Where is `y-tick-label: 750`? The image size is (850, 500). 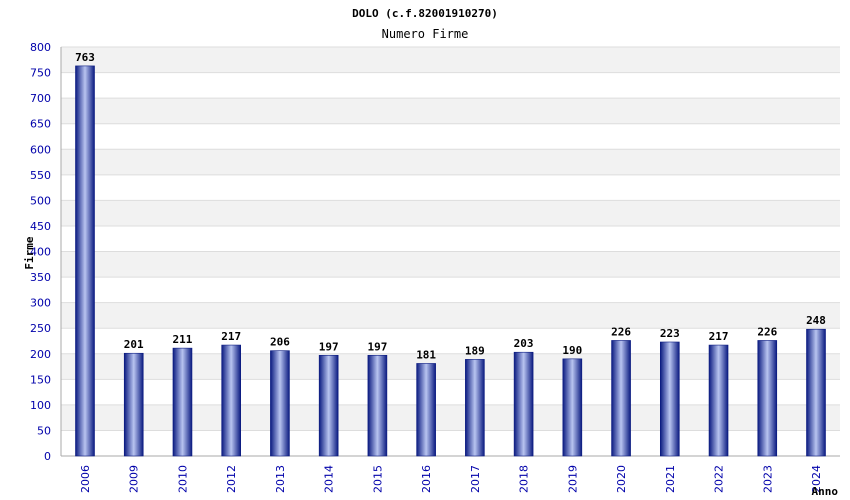 y-tick-label: 750 is located at coordinates (40, 73).